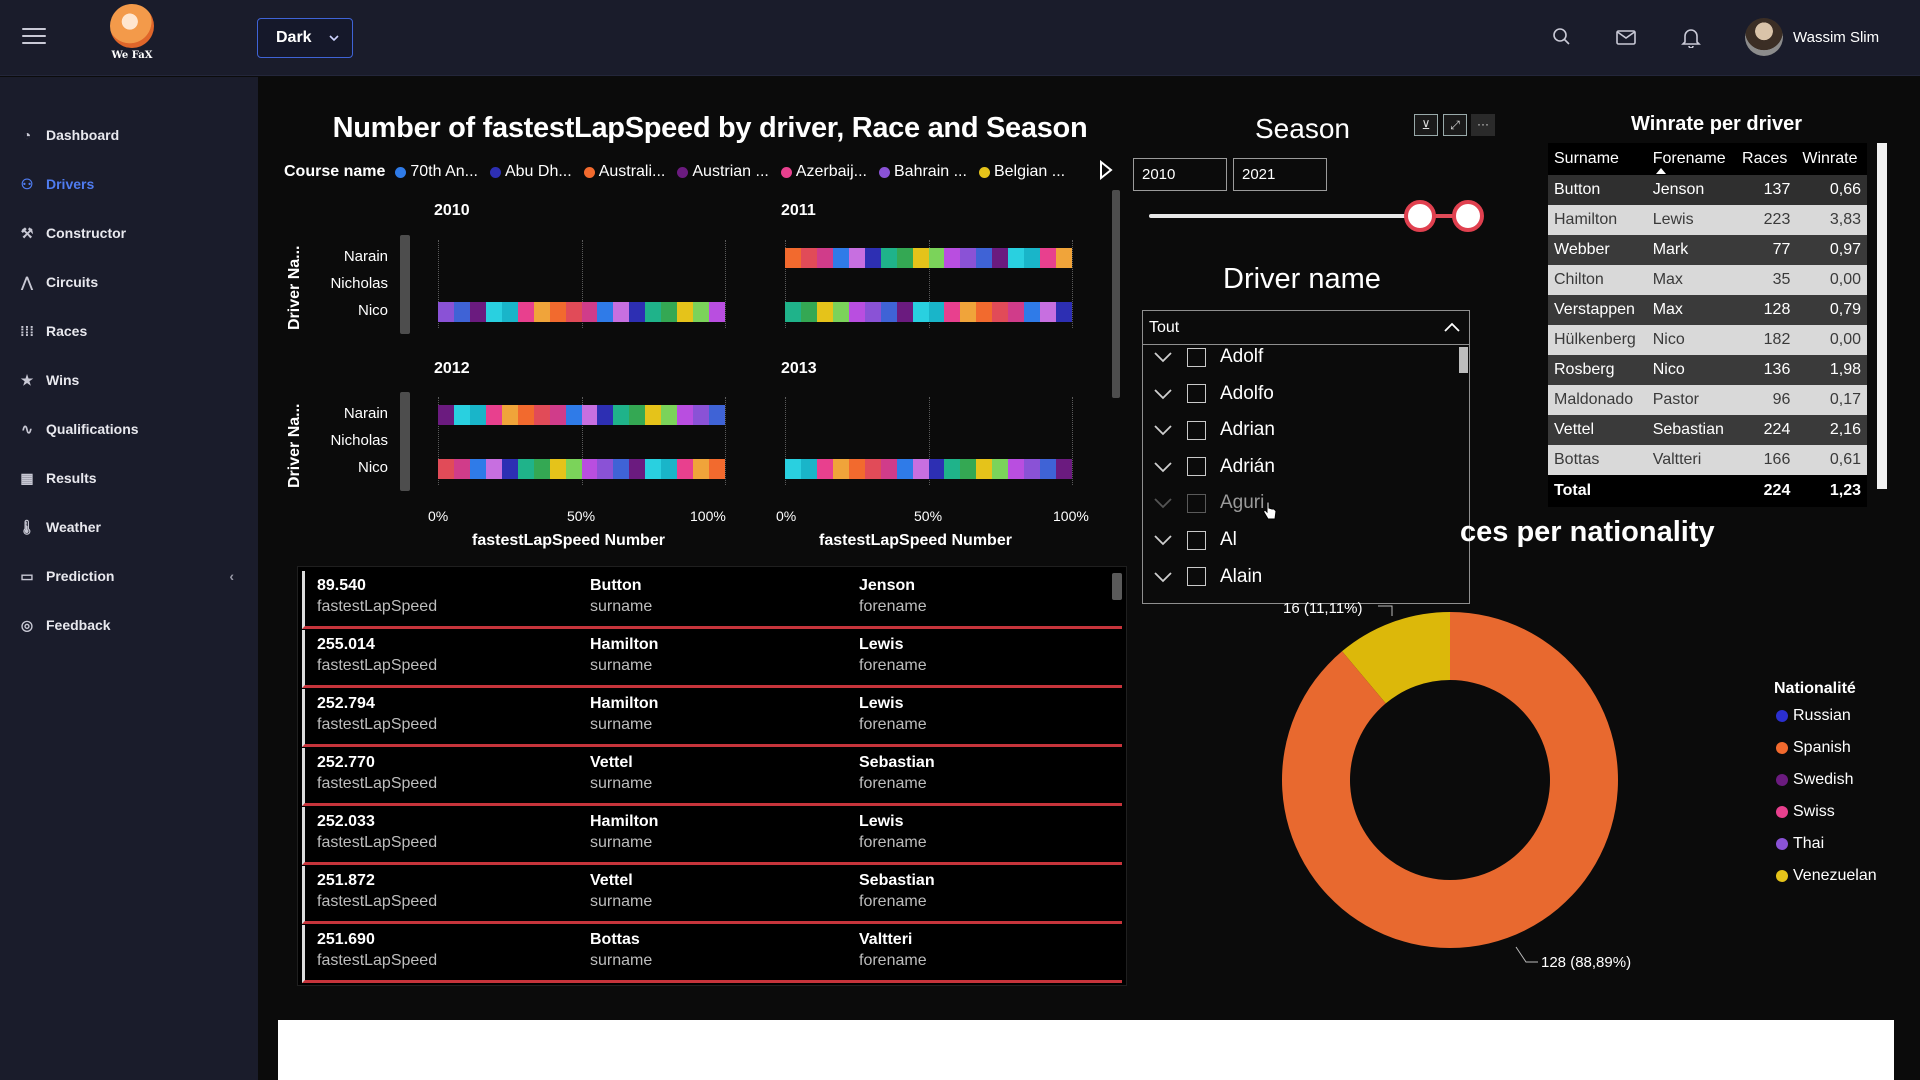 The height and width of the screenshot is (1080, 1920). I want to click on table-row: Hamilton Lewis 223 3,83, so click(1707, 220).